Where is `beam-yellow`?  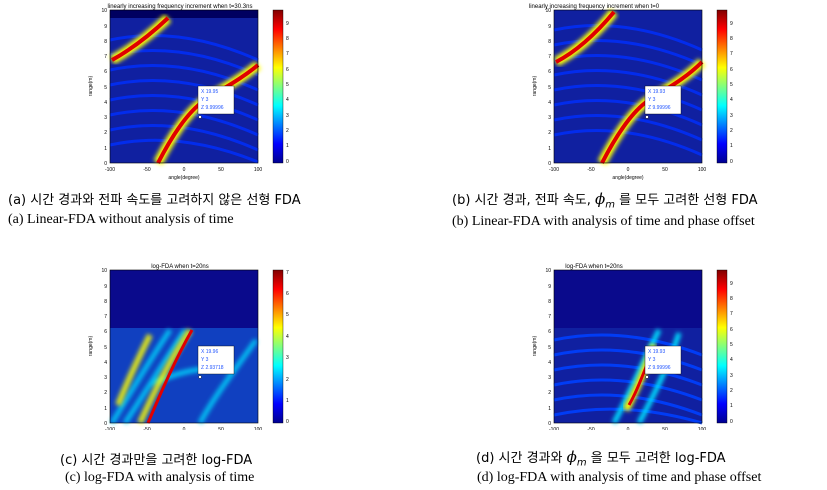
beam-yellow is located at coordinates (154, 376).